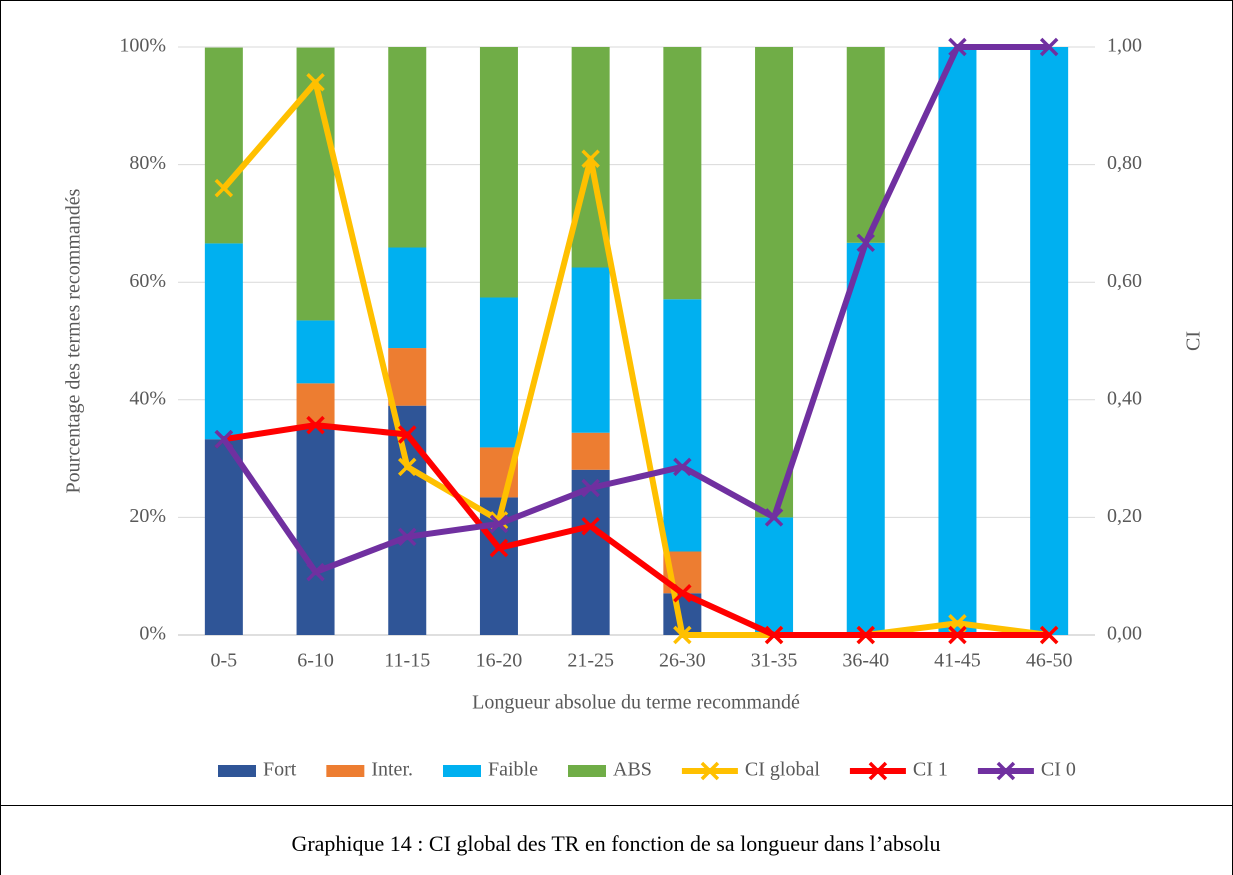 Image resolution: width=1233 pixels, height=875 pixels. I want to click on x-axis-title: Longueur absolue du terme recommandé, so click(636, 703).